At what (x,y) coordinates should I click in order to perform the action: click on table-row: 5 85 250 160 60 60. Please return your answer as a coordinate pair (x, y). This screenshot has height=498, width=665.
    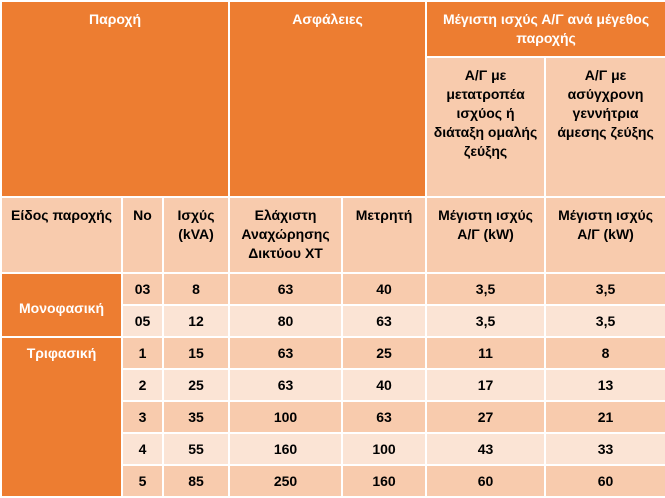
    Looking at the image, I should click on (333, 481).